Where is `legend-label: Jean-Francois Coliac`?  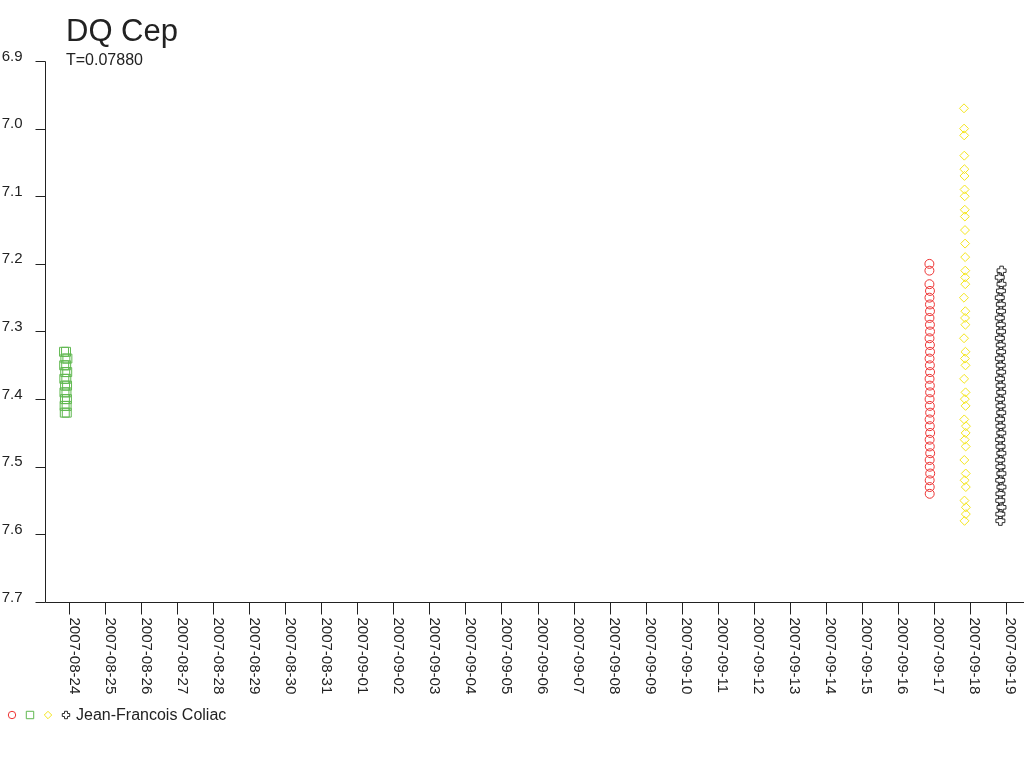
legend-label: Jean-Francois Coliac is located at coordinates (151, 714).